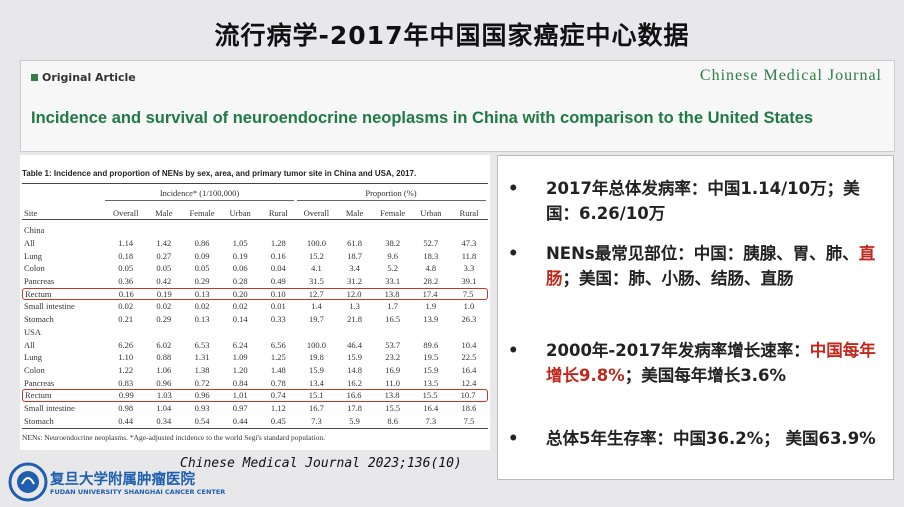 The image size is (904, 507). What do you see at coordinates (431, 212) in the screenshot?
I see `column-header: Urban` at bounding box center [431, 212].